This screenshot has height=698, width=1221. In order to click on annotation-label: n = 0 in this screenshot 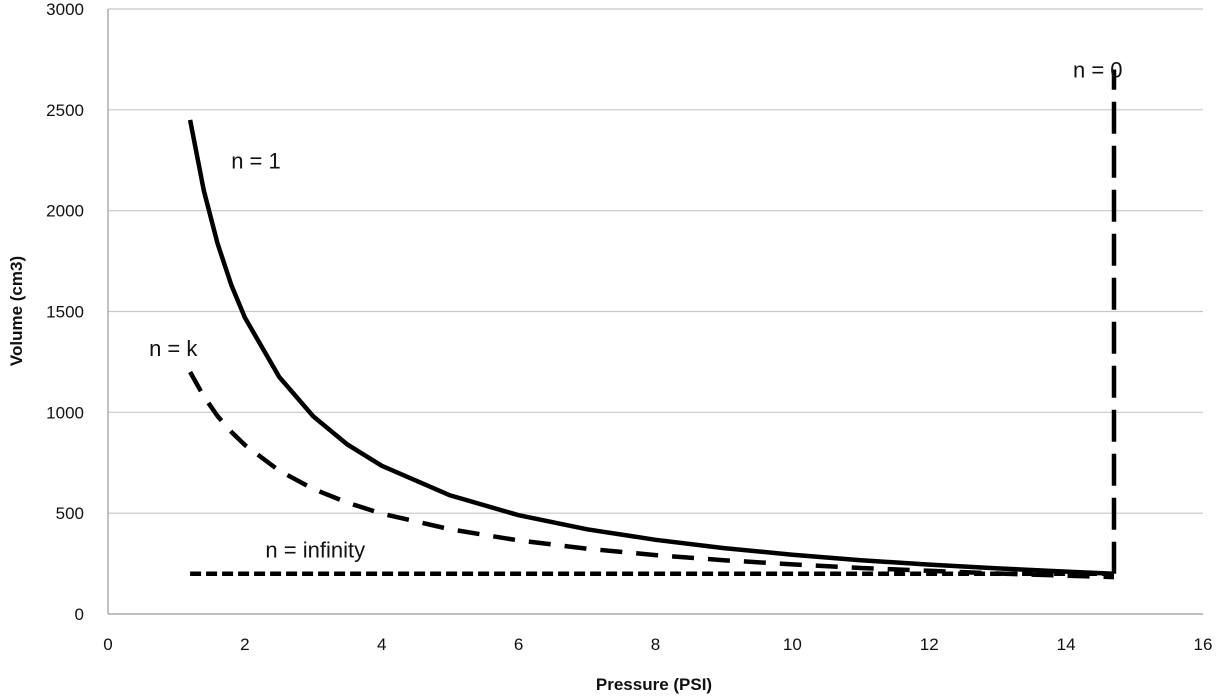, I will do `click(1098, 70)`.